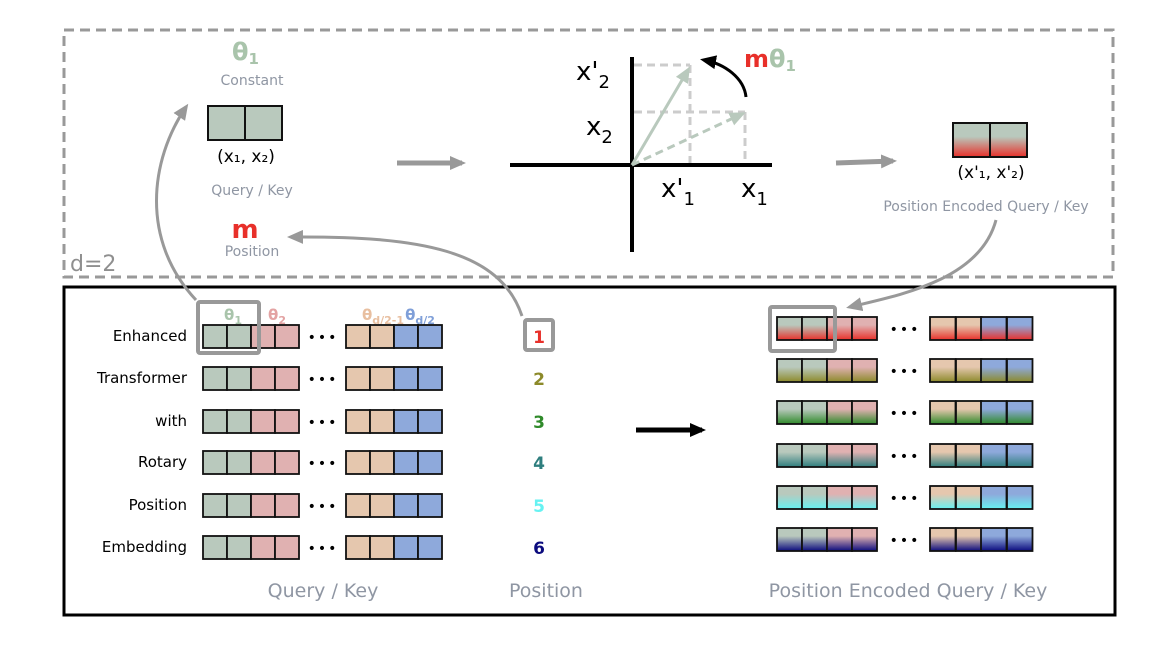 This screenshot has width=1154, height=652. I want to click on token-label: Embedding, so click(144, 547).